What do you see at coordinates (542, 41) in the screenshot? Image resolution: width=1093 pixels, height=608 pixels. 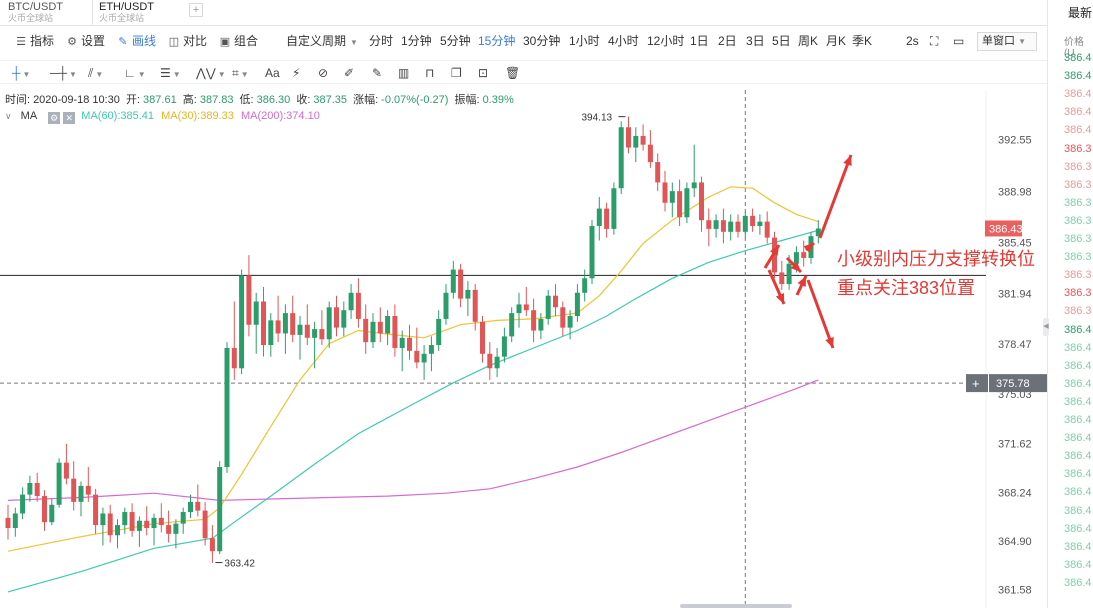 I see `period-option: 30分钟` at bounding box center [542, 41].